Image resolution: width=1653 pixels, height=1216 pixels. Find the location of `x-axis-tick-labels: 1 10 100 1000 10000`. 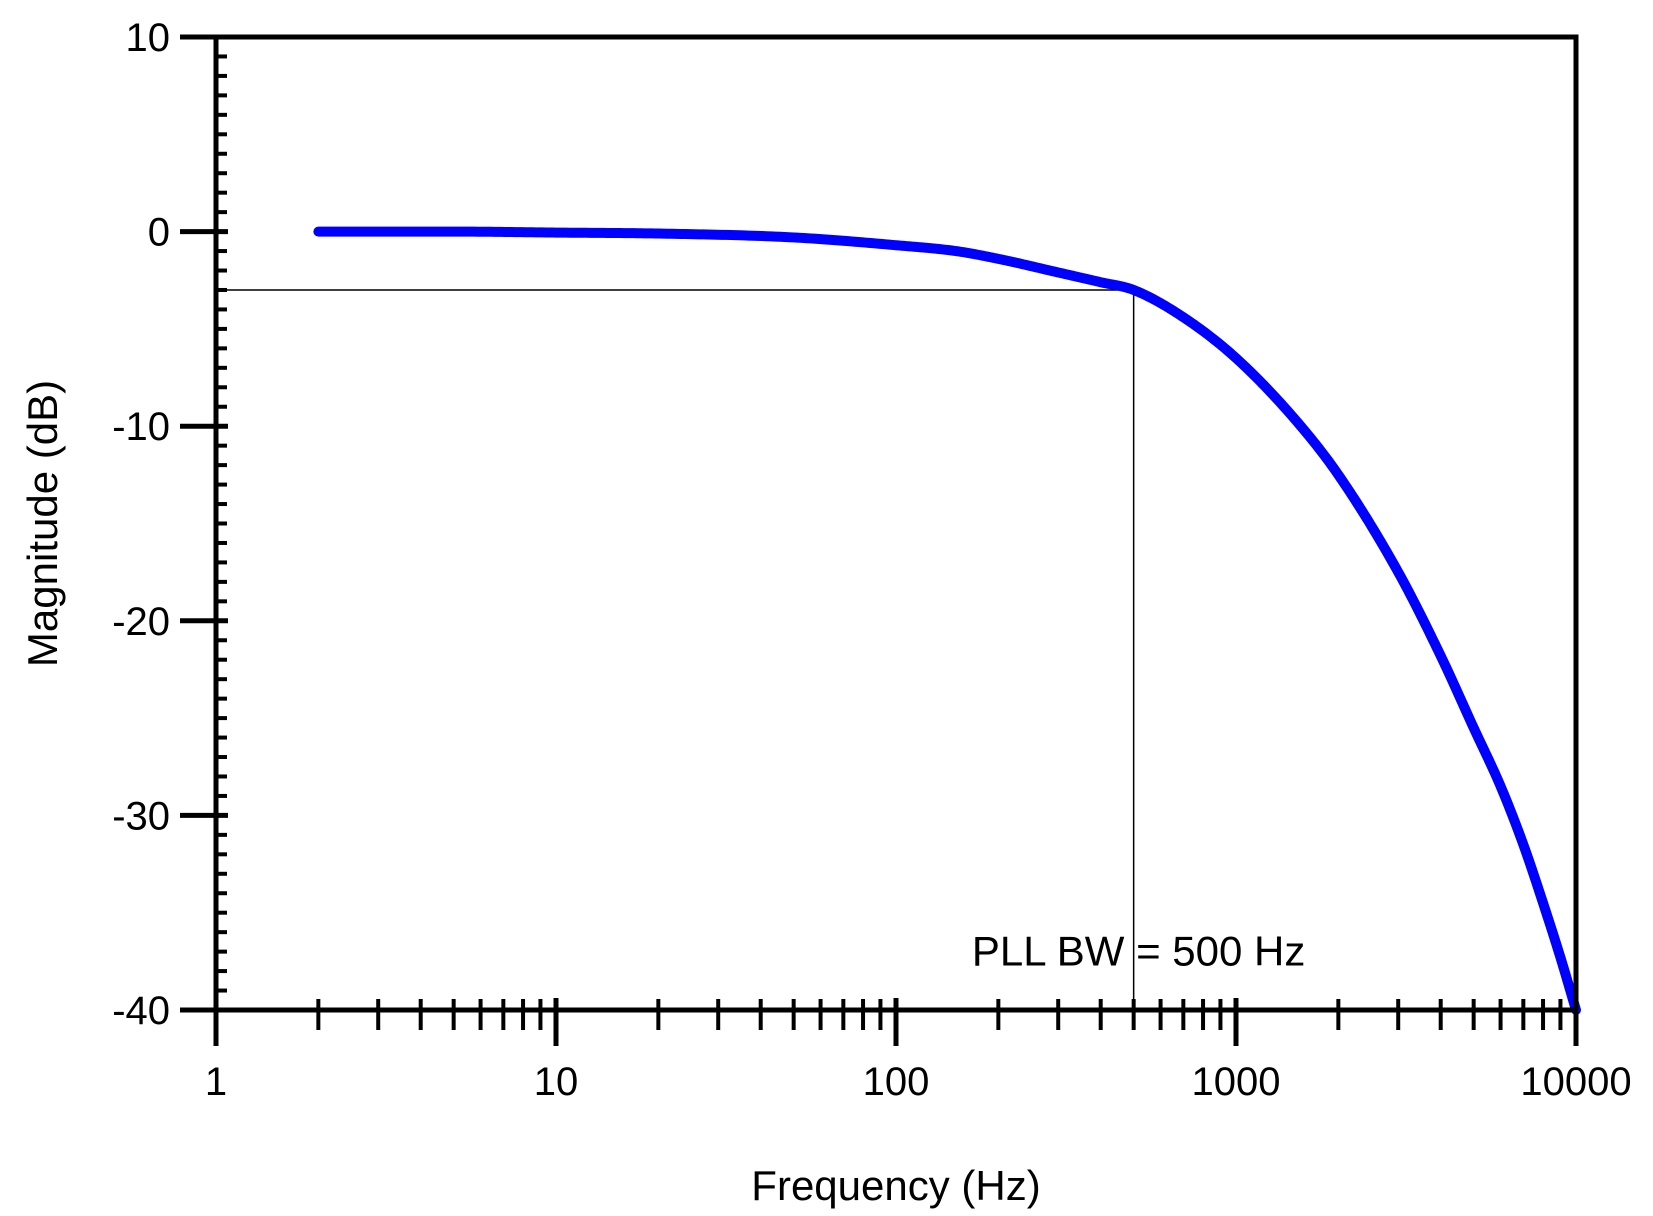

x-axis-tick-labels: 1 10 100 1000 10000 is located at coordinates (918, 1082).